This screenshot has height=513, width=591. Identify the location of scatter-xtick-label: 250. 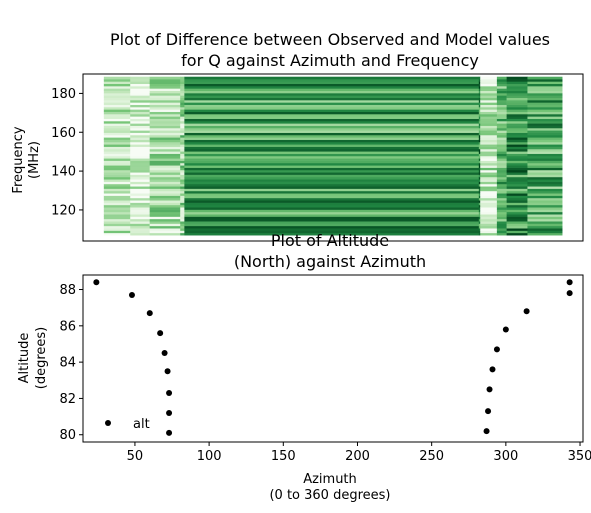
(431, 456).